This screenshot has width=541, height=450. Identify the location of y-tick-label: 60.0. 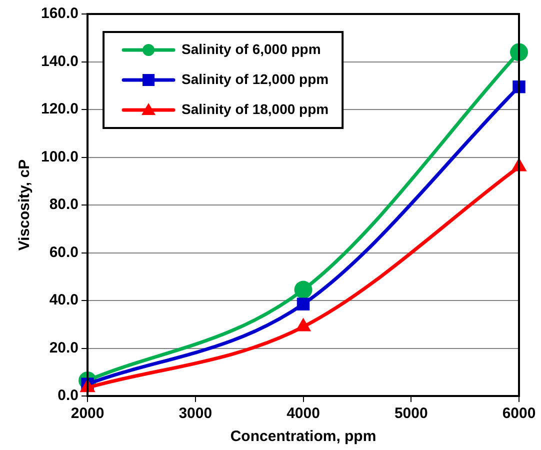
(64, 252).